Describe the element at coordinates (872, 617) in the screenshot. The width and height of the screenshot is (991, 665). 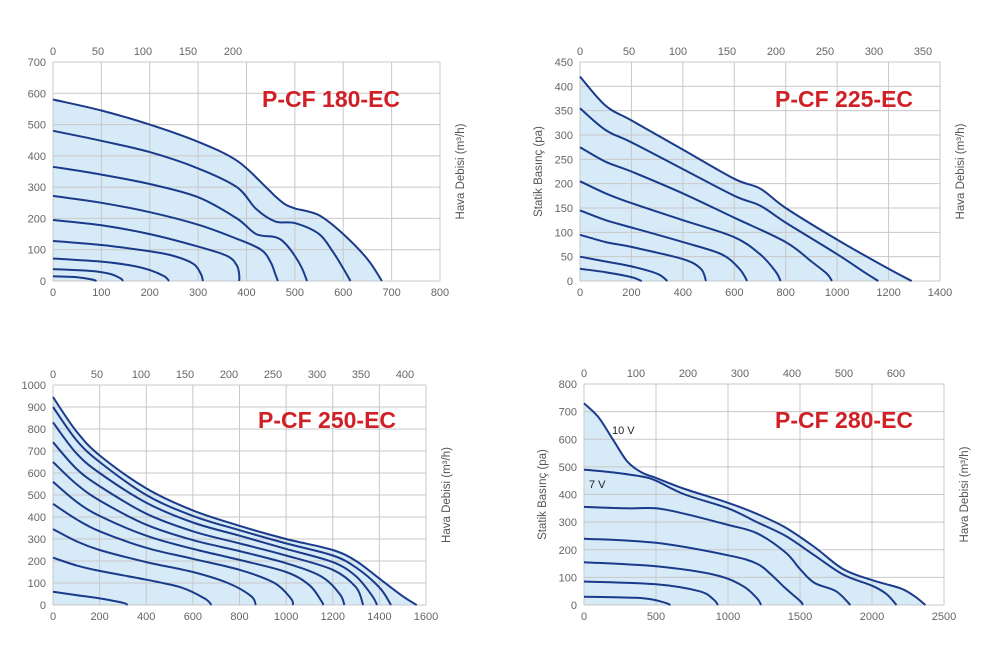
I see `x-tick-label: 2000` at that location.